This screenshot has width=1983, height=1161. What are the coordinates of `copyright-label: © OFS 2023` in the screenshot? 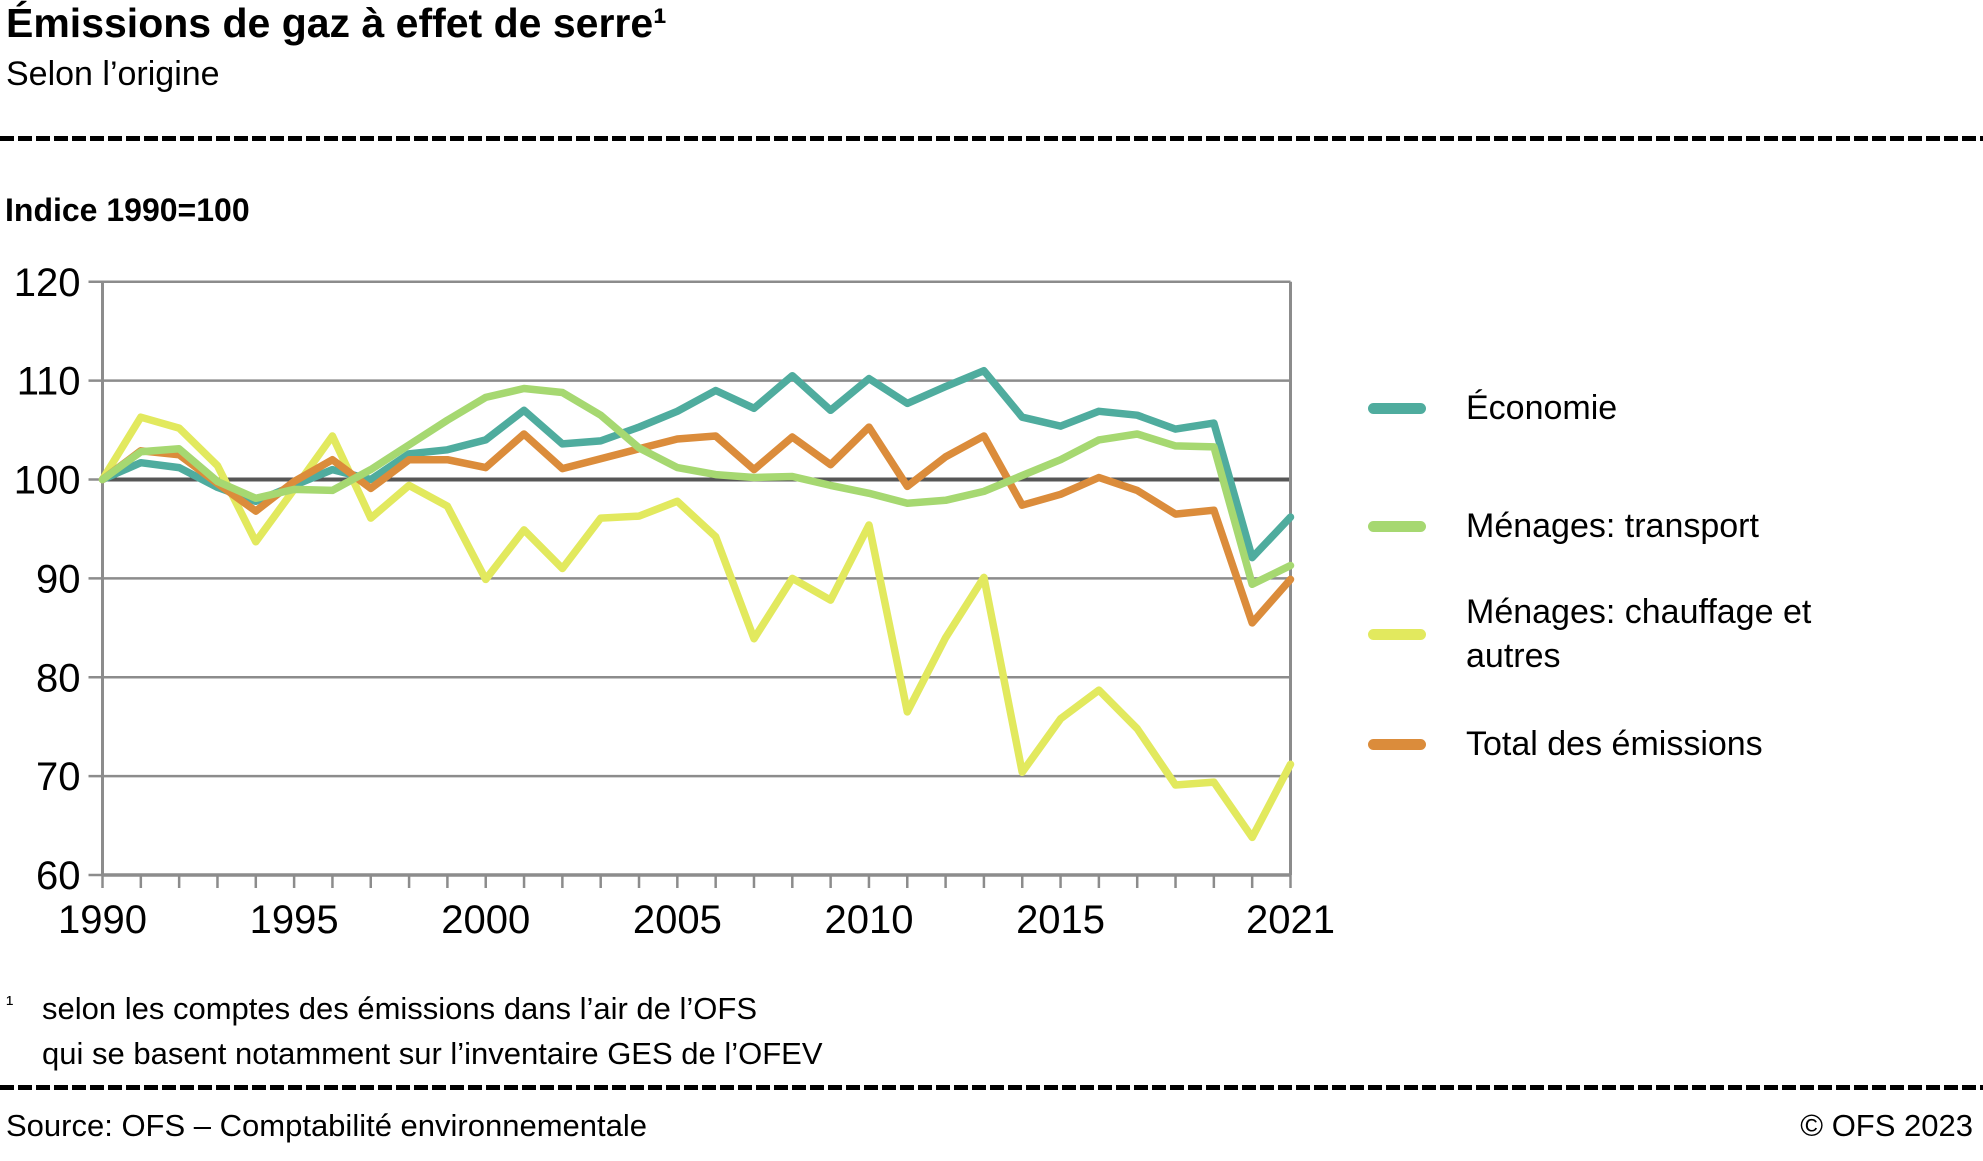 It's located at (1886, 1125).